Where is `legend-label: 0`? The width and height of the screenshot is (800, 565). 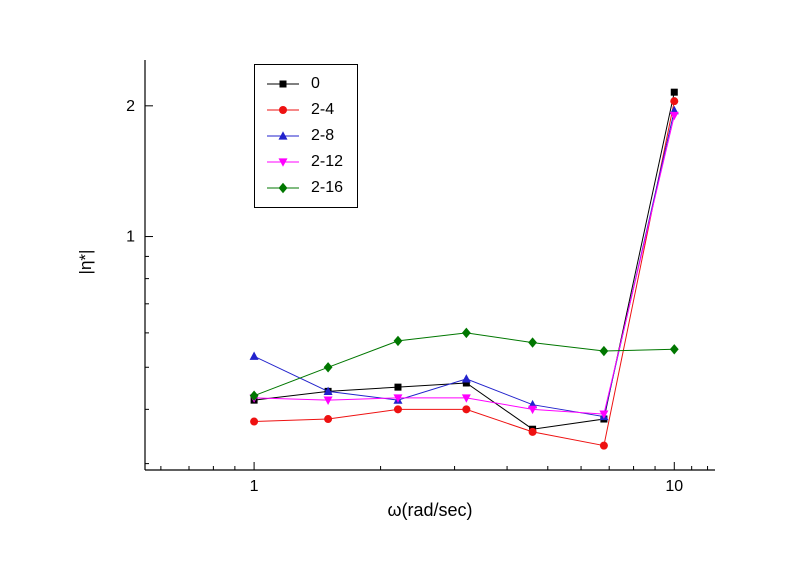 legend-label: 0 is located at coordinates (315, 83).